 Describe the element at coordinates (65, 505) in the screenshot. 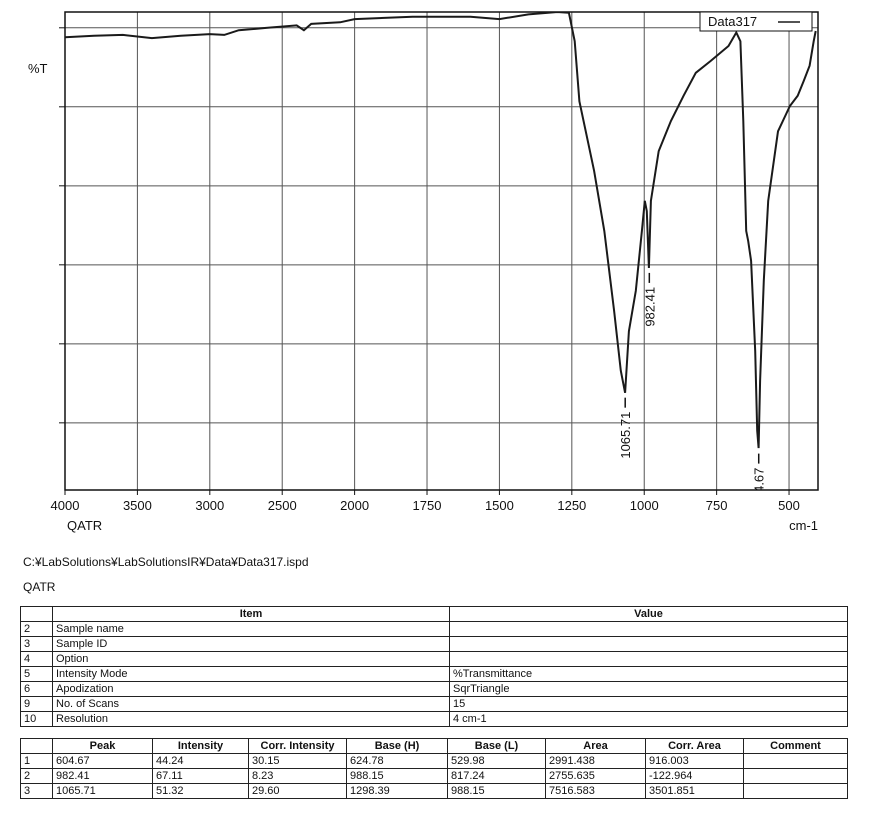

I see `x-tick-label: 4000` at that location.